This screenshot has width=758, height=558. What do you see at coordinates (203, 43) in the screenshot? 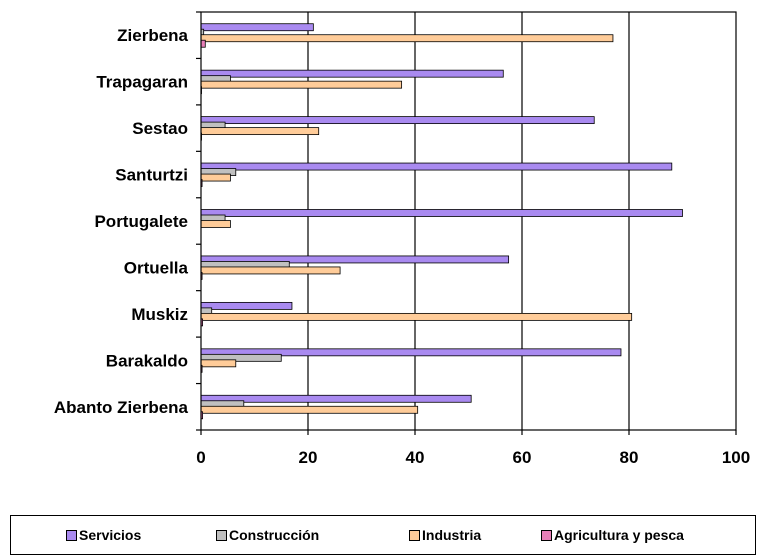
I see `bar-agricultura-y-pesca` at bounding box center [203, 43].